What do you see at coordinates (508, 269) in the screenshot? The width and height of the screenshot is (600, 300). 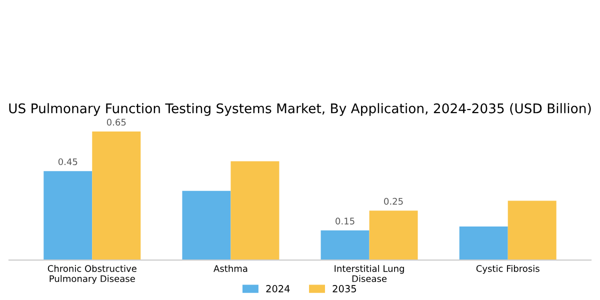 I see `x-tick-label: Cystic Fibrosis` at bounding box center [508, 269].